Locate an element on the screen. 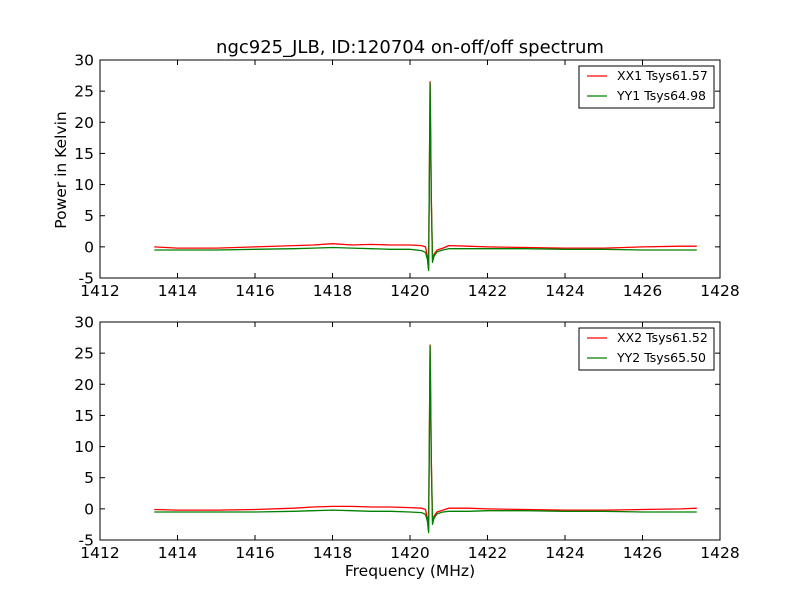 This screenshot has width=800, height=600. x-axis-label: Frequency (MHz) is located at coordinates (410, 571).